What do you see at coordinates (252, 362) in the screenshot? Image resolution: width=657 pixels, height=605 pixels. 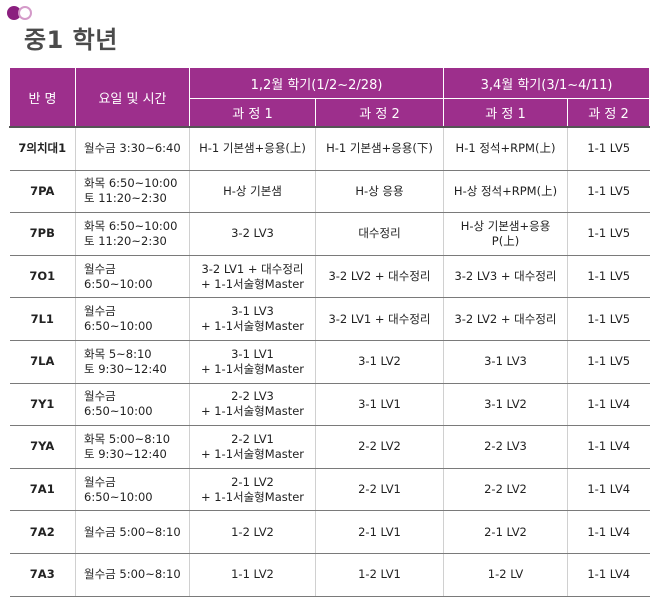 I see `term1-course1-cell: 3-1 LV1 + 1-1서술형Master` at bounding box center [252, 362].